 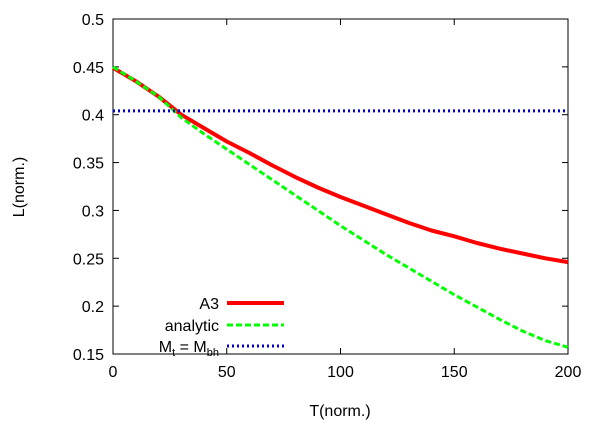 I want to click on y-axis-title: L(norm.), so click(x=19, y=187).